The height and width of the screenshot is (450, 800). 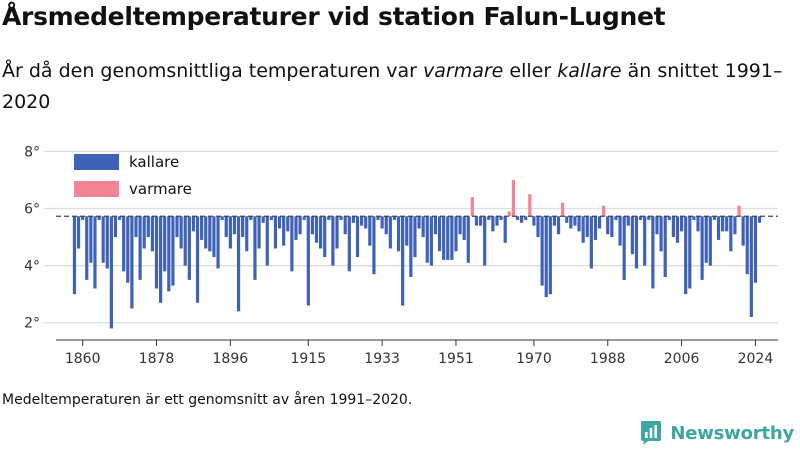 What do you see at coordinates (308, 261) in the screenshot?
I see `bar-1915` at bounding box center [308, 261].